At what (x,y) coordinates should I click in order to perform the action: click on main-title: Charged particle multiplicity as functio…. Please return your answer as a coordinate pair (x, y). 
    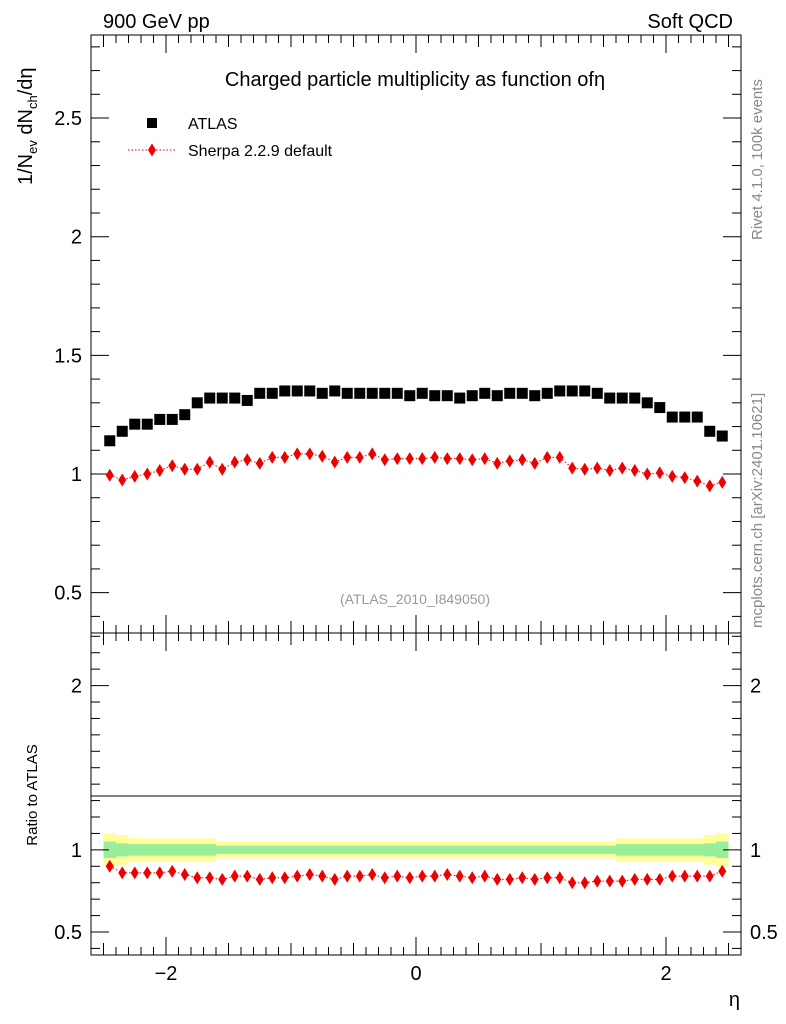
    Looking at the image, I should click on (415, 80).